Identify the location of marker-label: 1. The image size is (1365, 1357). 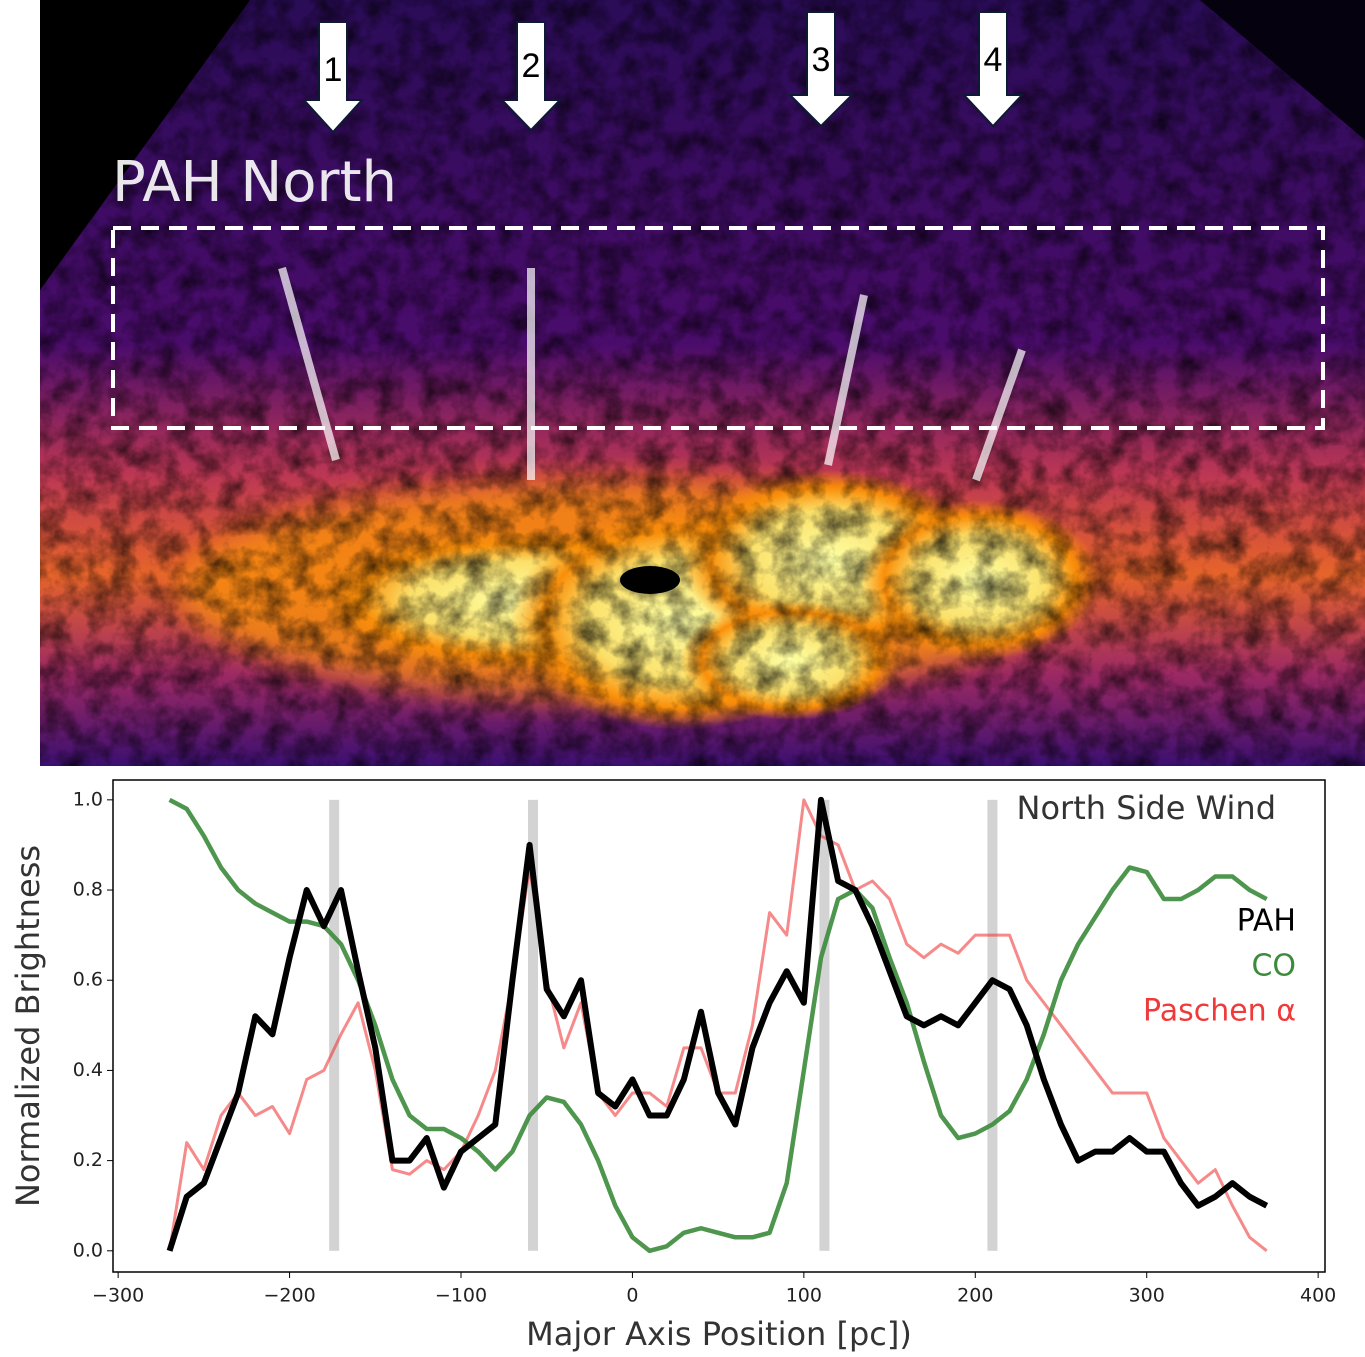
(333, 70).